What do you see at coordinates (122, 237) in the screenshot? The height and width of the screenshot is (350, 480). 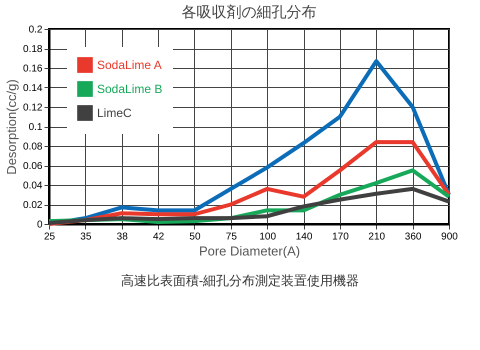 I see `x-tick-label: 38` at bounding box center [122, 237].